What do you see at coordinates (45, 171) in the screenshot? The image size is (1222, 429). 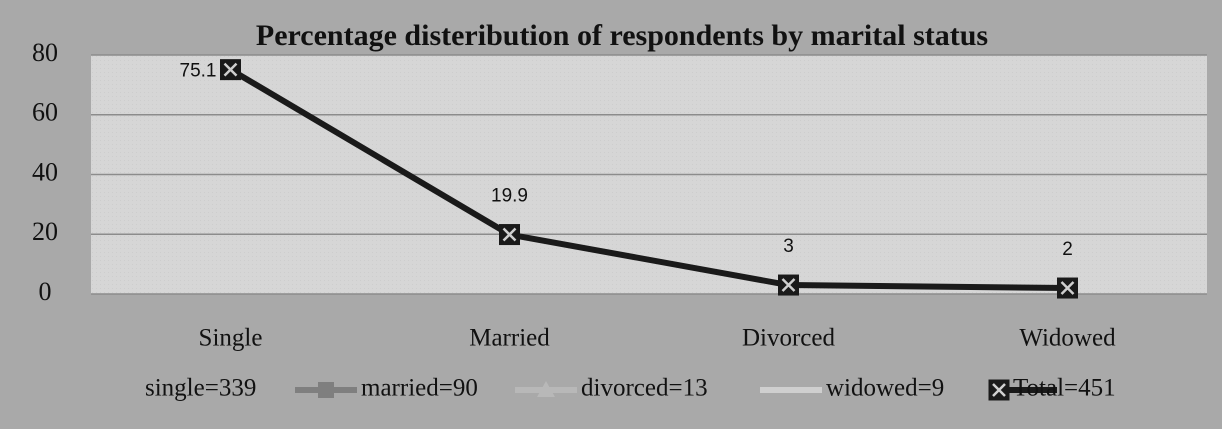 I see `y-tick-label: 40` at bounding box center [45, 171].